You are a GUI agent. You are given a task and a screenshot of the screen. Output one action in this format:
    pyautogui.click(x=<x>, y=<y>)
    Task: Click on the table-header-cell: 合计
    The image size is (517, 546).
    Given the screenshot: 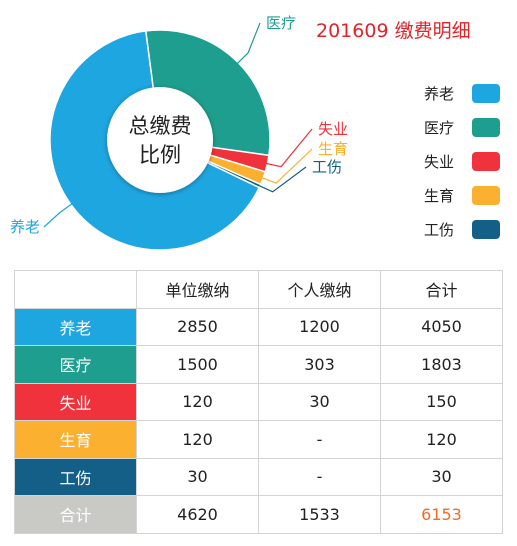 What is the action you would take?
    pyautogui.click(x=441, y=289)
    